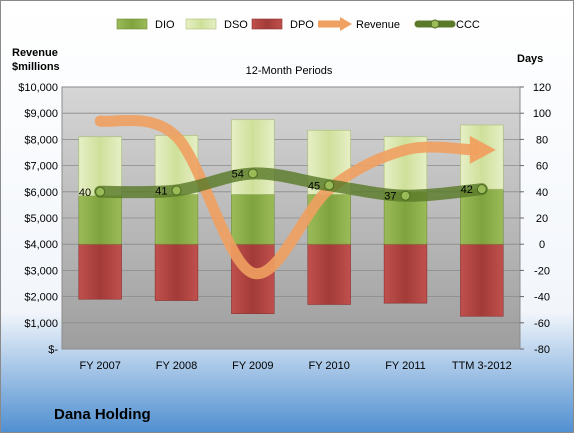 The width and height of the screenshot is (574, 433). I want to click on ccc-data-label: 41, so click(161, 191).